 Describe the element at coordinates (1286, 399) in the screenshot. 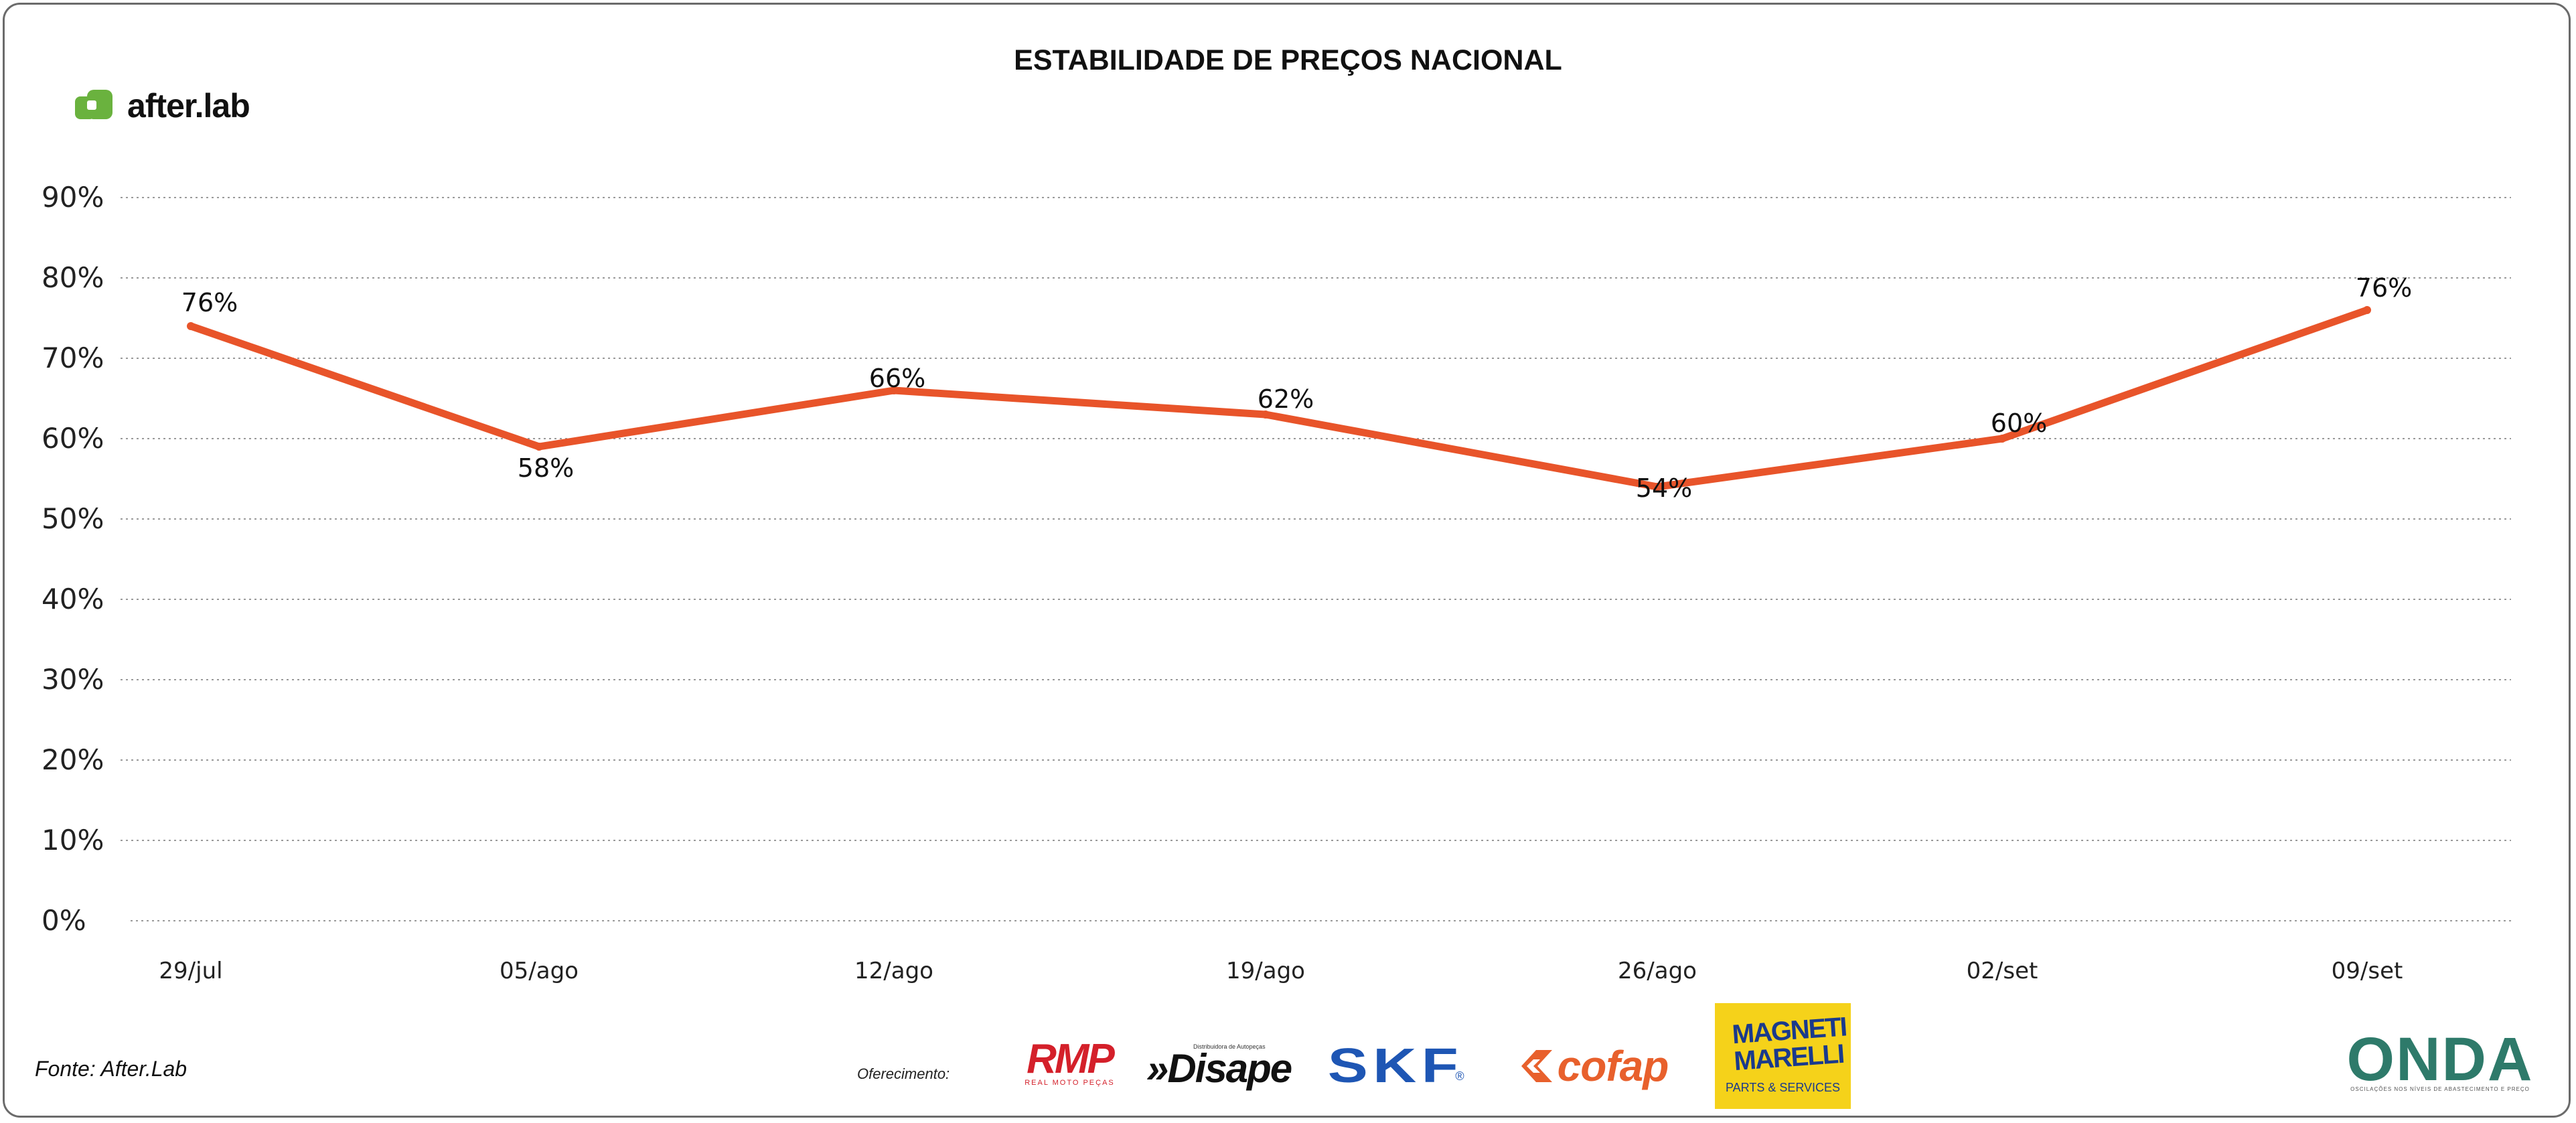

I see `data-label: 62%` at that location.